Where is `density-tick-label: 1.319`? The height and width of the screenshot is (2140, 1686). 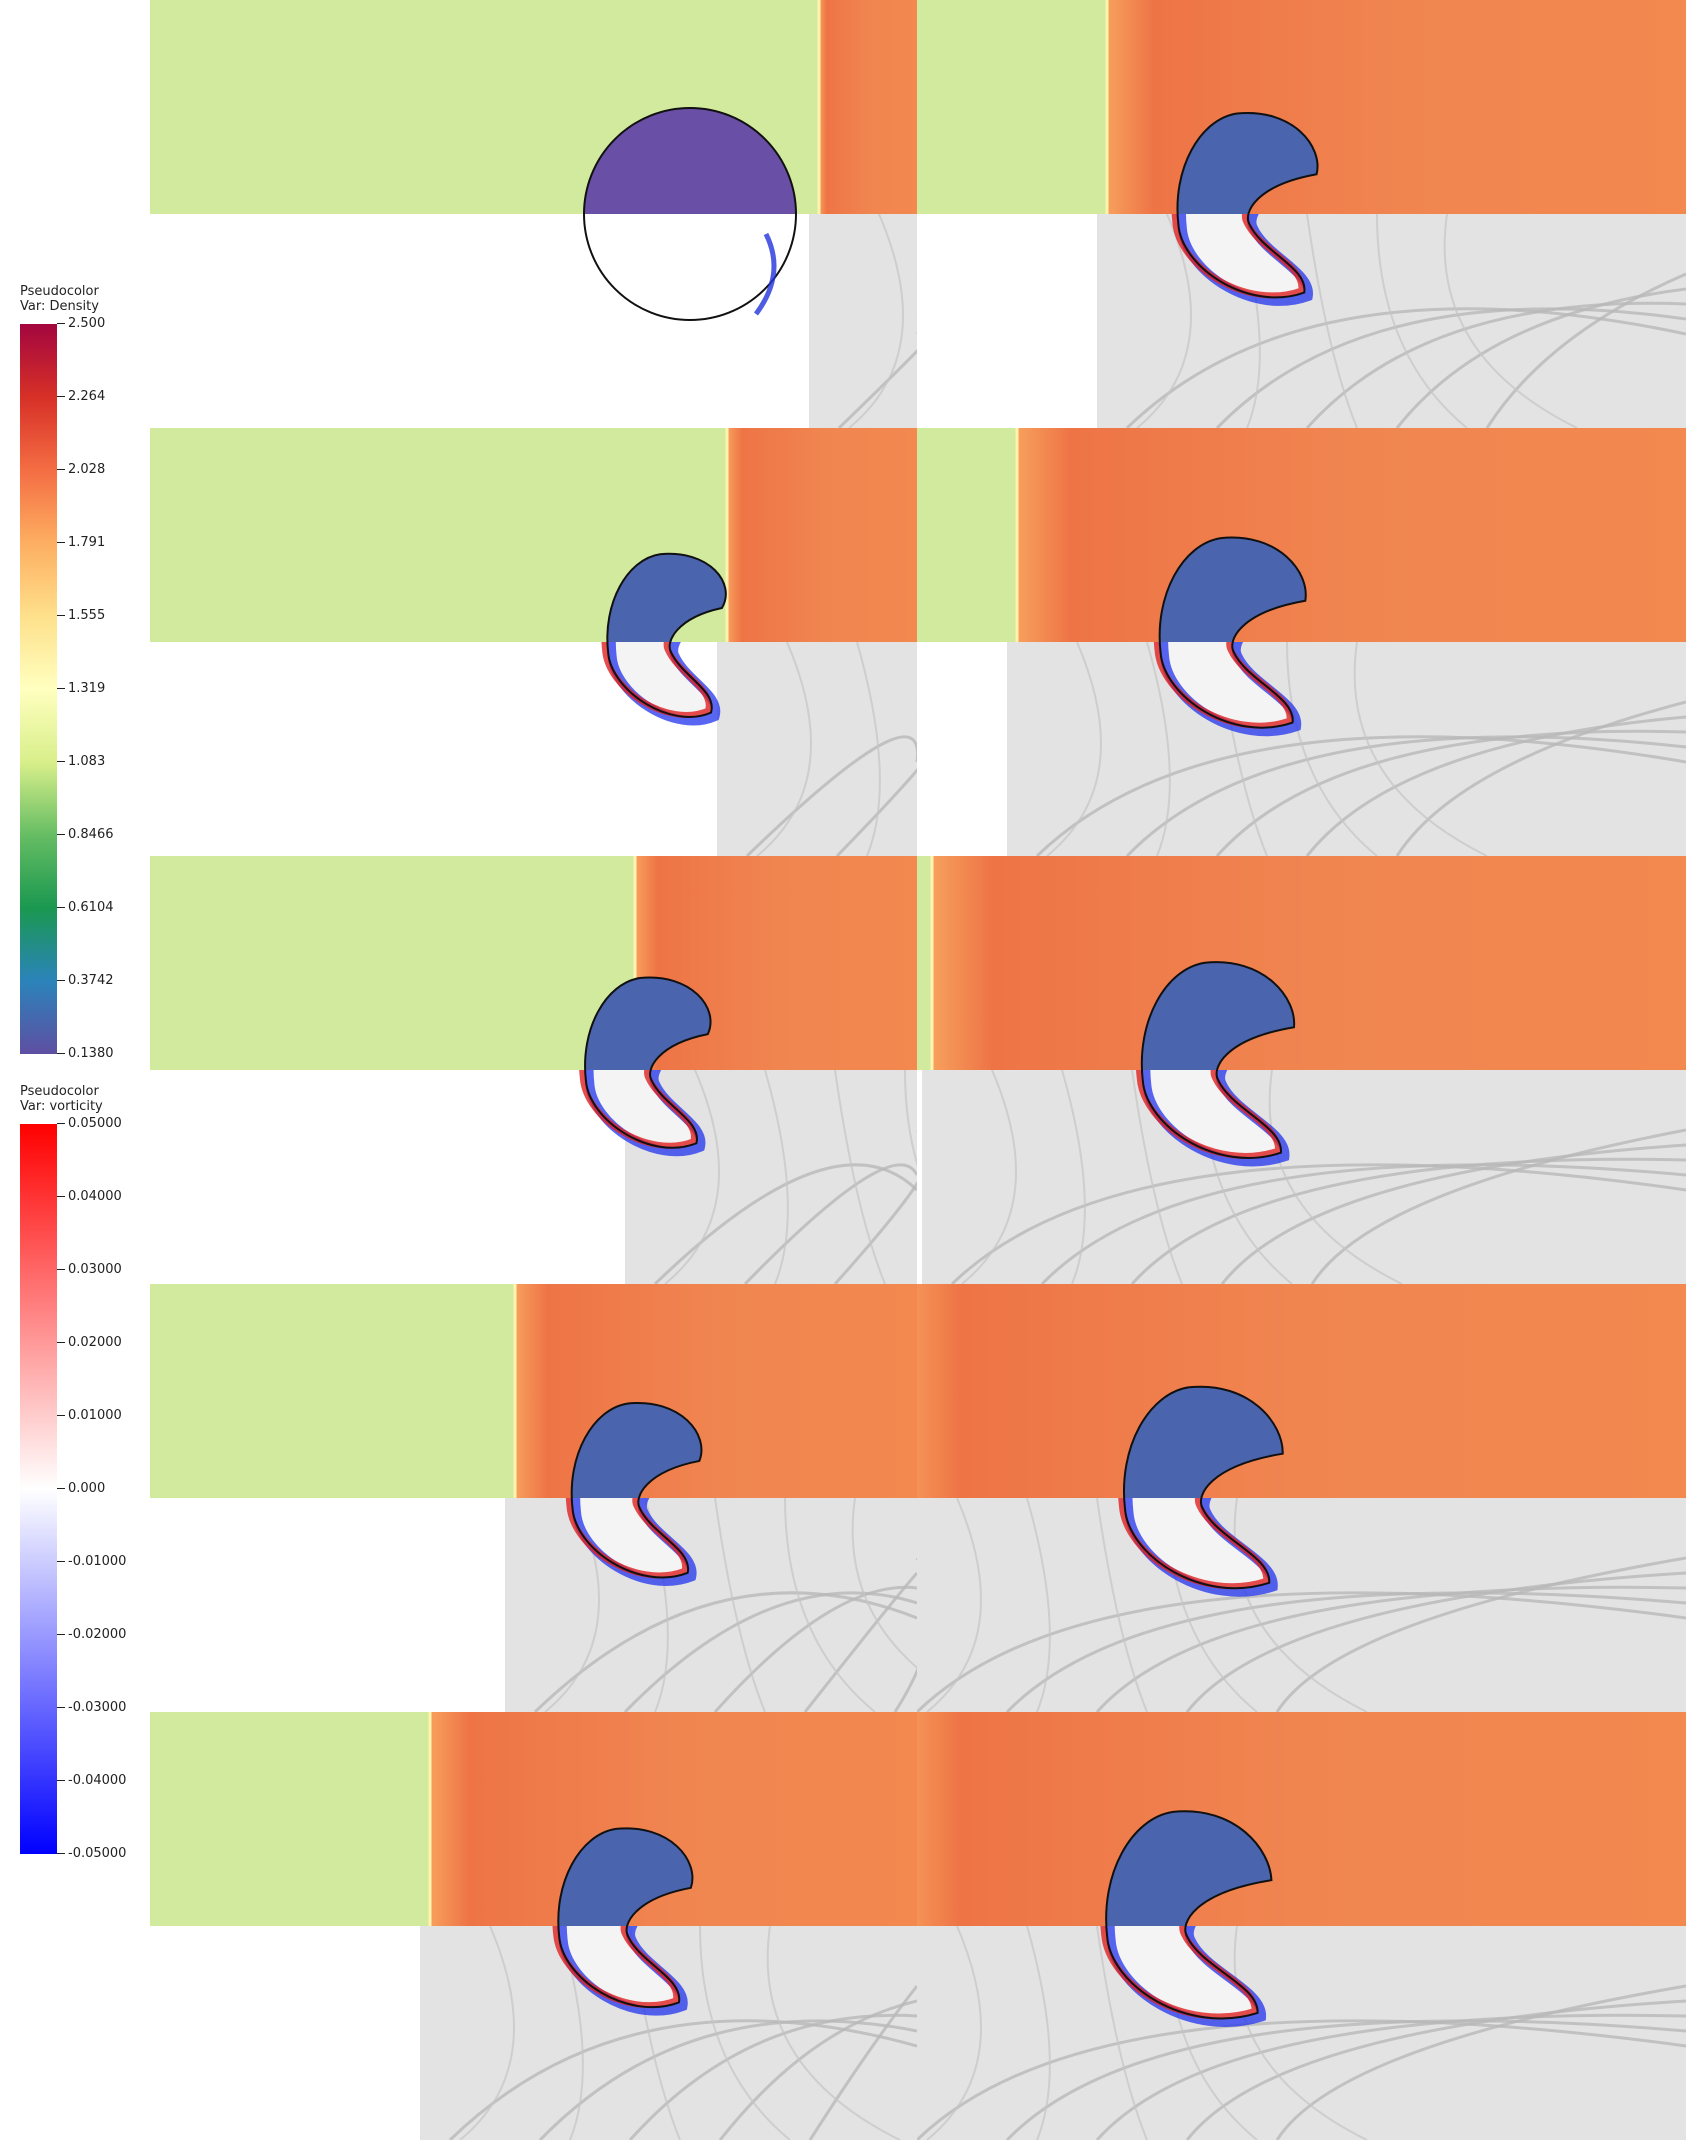 density-tick-label: 1.319 is located at coordinates (81, 688).